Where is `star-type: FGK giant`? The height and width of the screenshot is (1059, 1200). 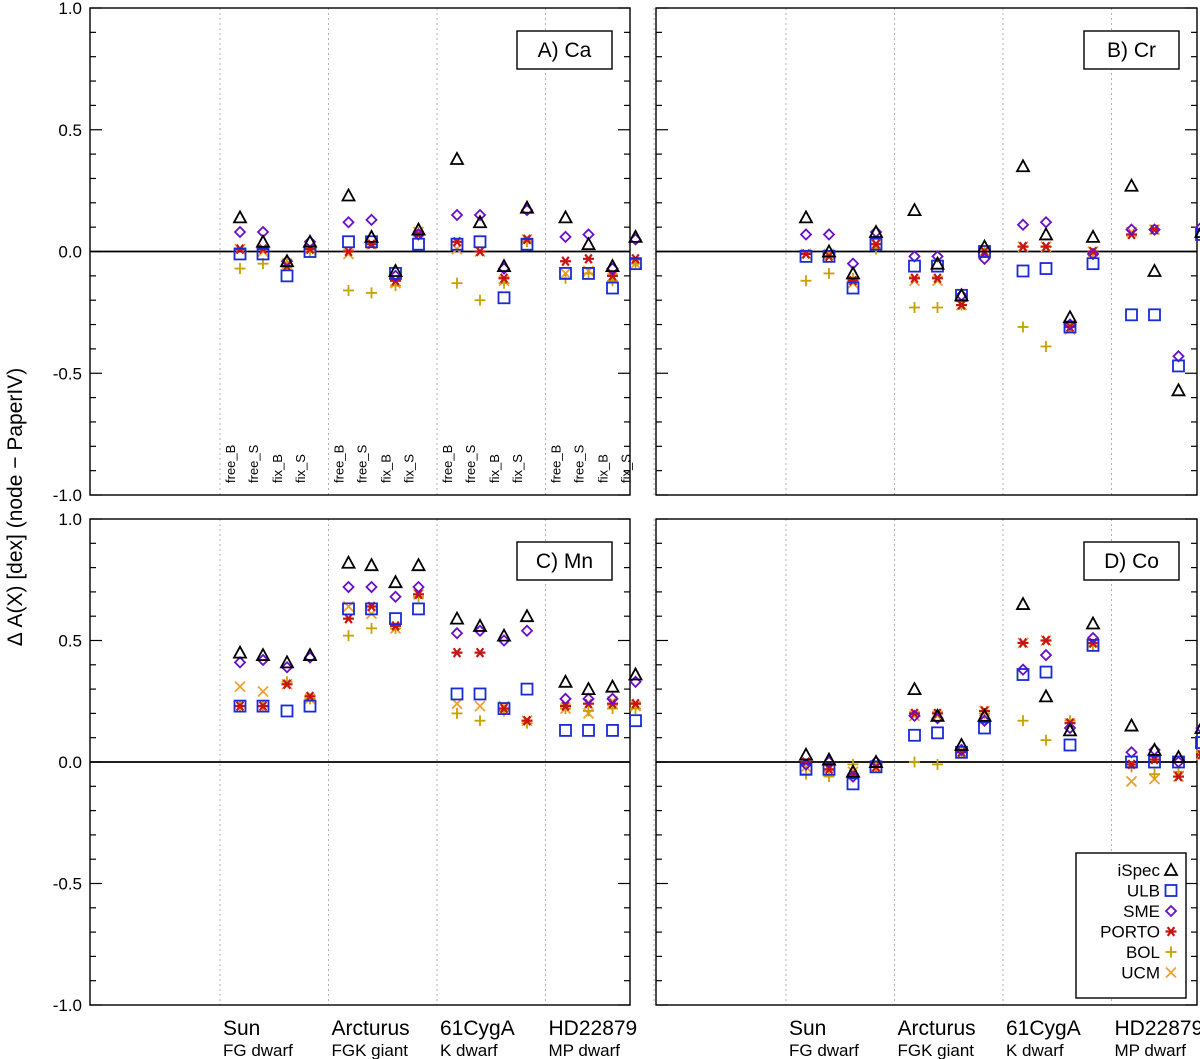 star-type: FGK giant is located at coordinates (936, 1050).